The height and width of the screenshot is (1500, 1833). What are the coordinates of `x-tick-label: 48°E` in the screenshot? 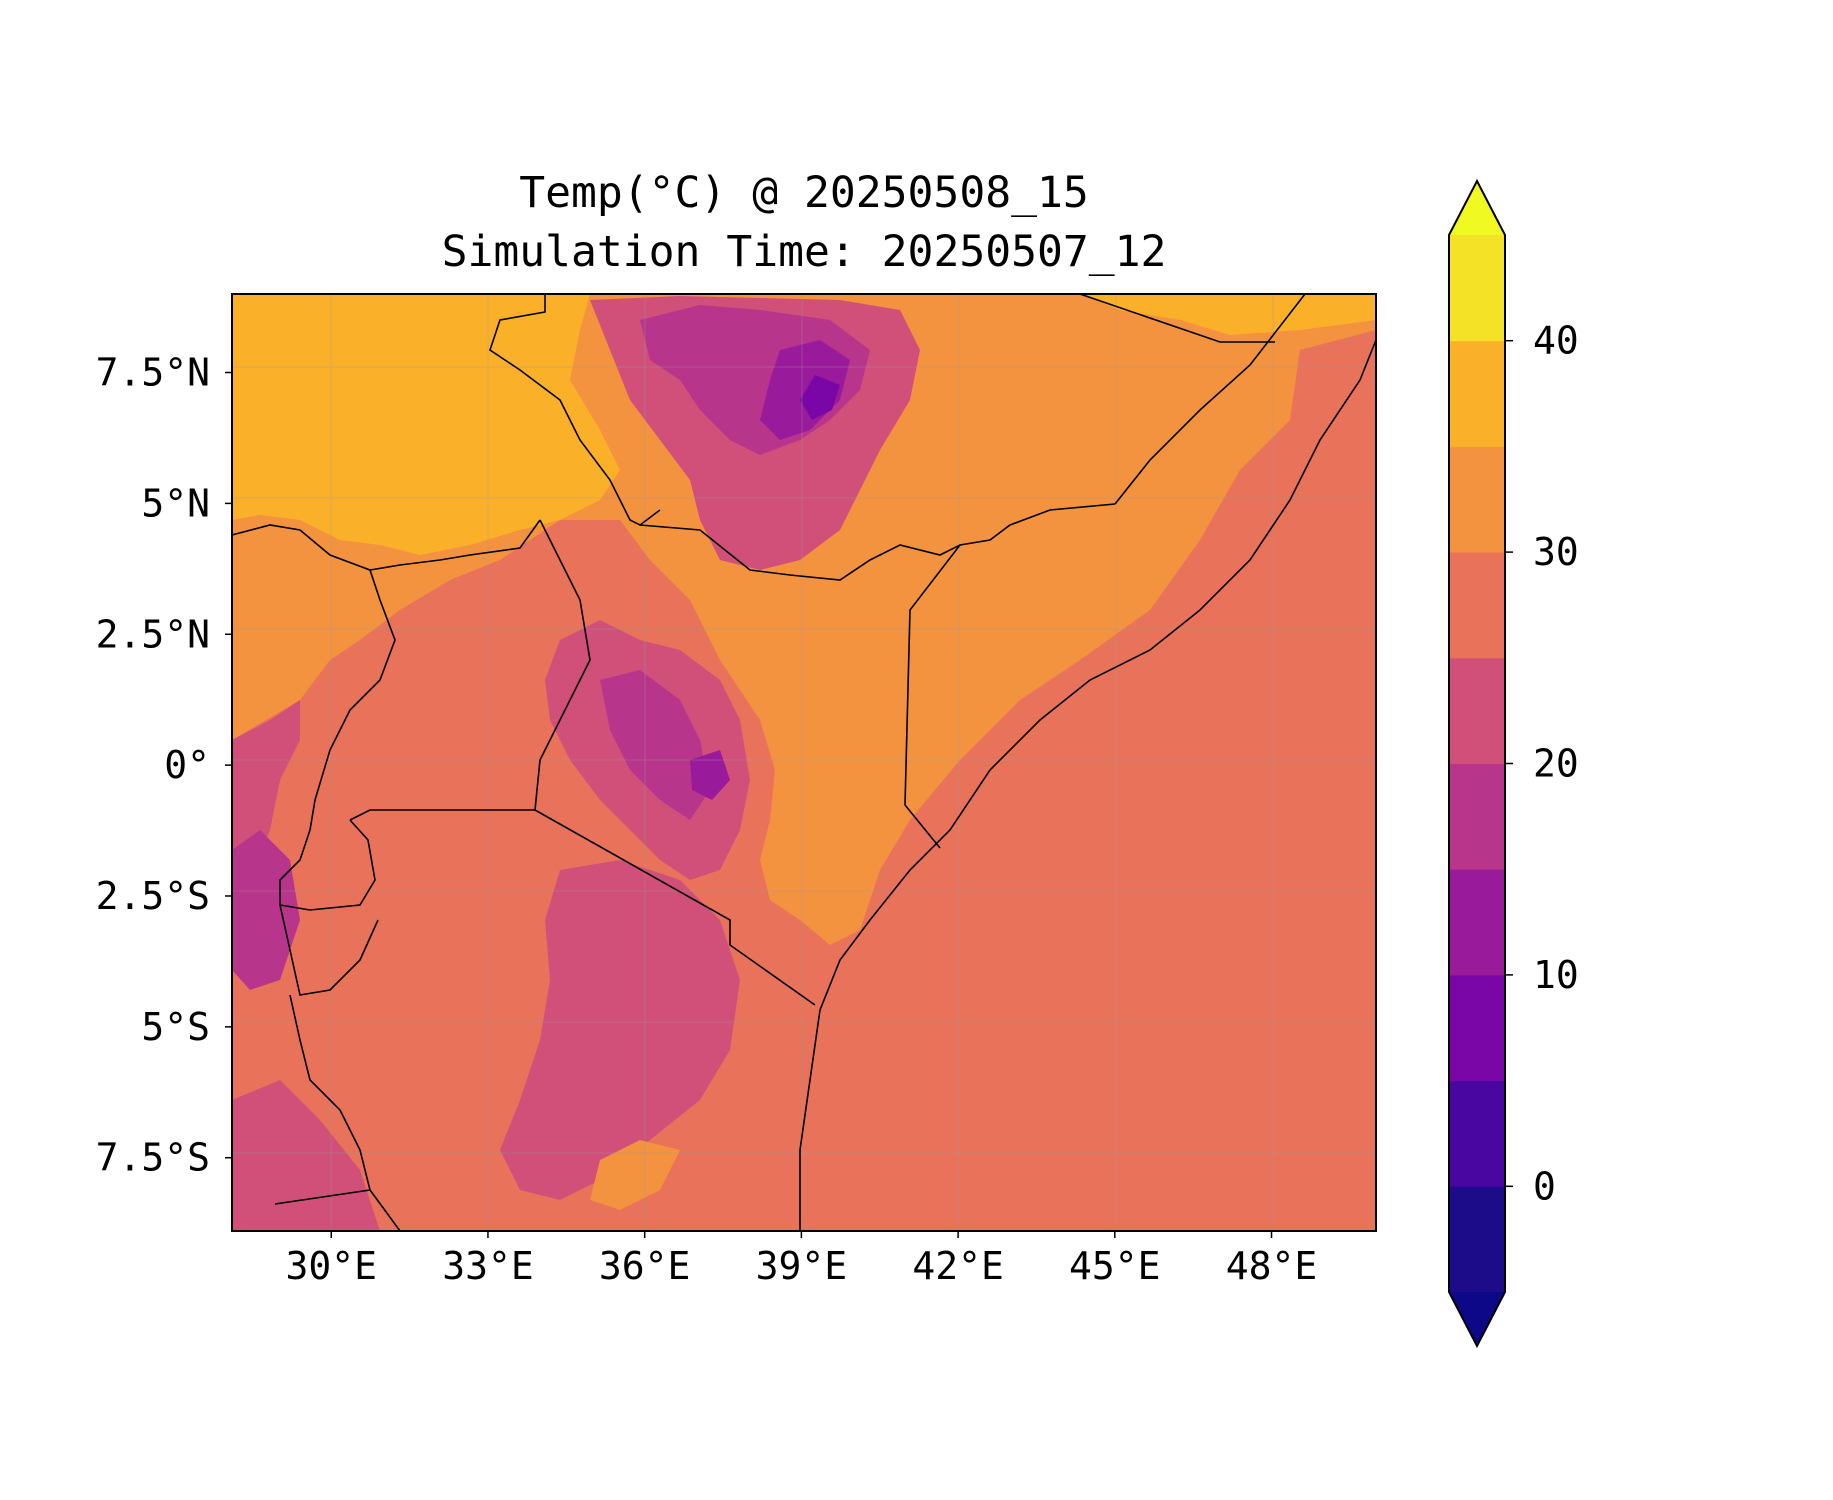 It's located at (1272, 1266).